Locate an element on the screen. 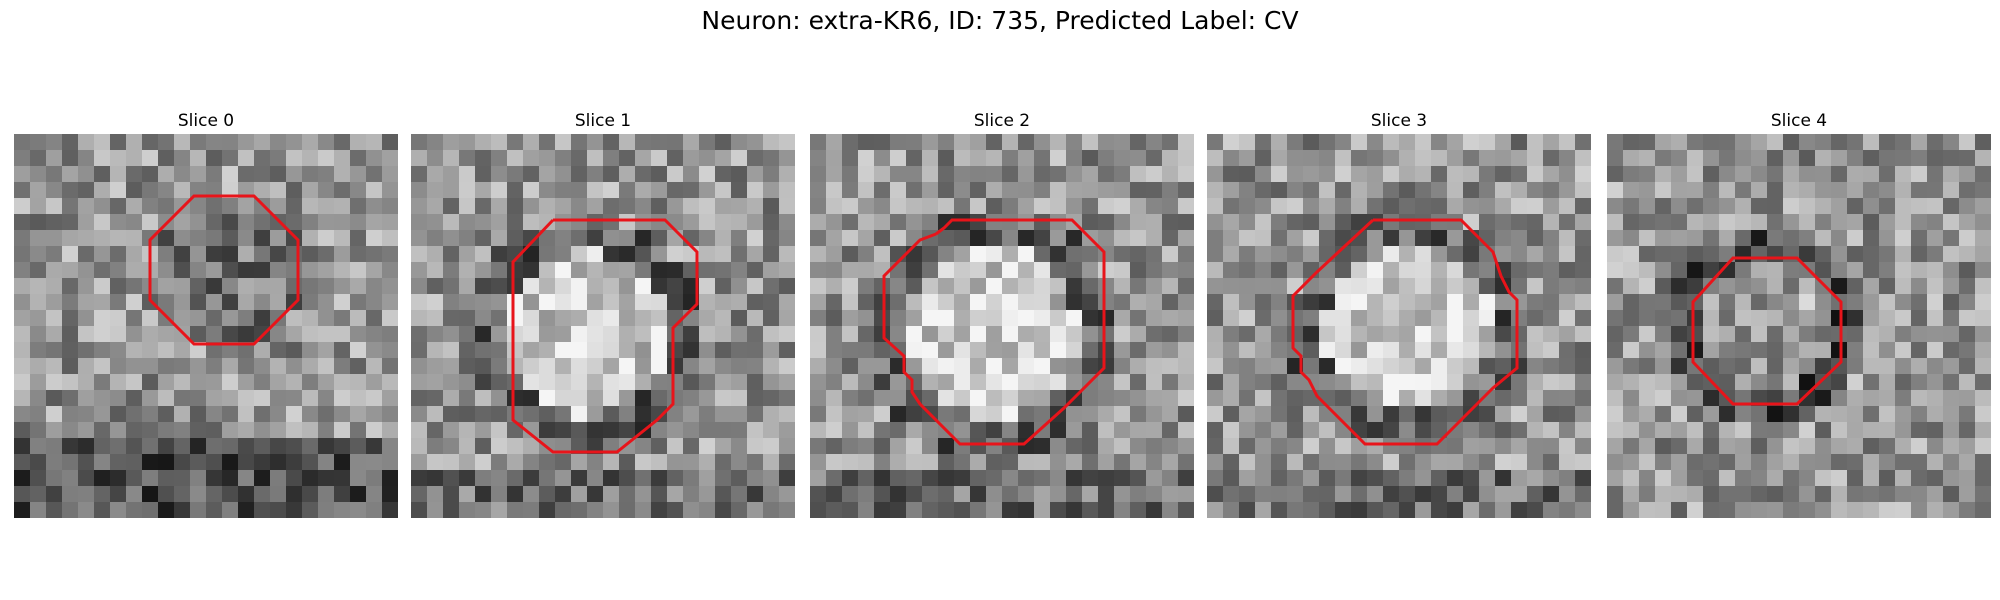 The width and height of the screenshot is (2000, 600). slice-title-3: Slice 3 is located at coordinates (1399, 121).